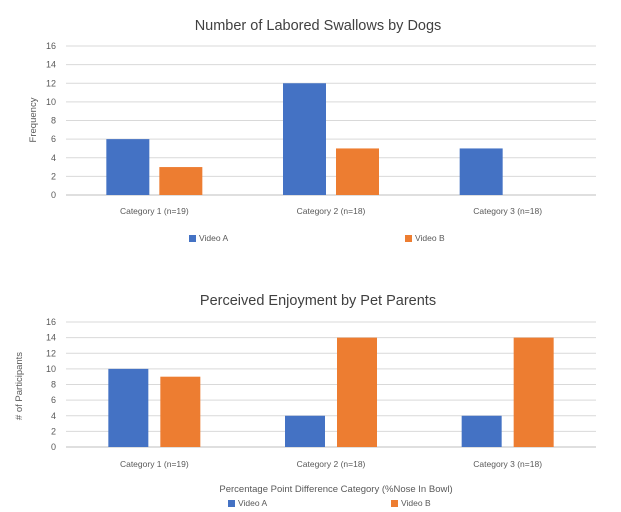 Image resolution: width=621 pixels, height=512 pixels. What do you see at coordinates (33, 119) in the screenshot?
I see `y-axis-label: Frequency` at bounding box center [33, 119].